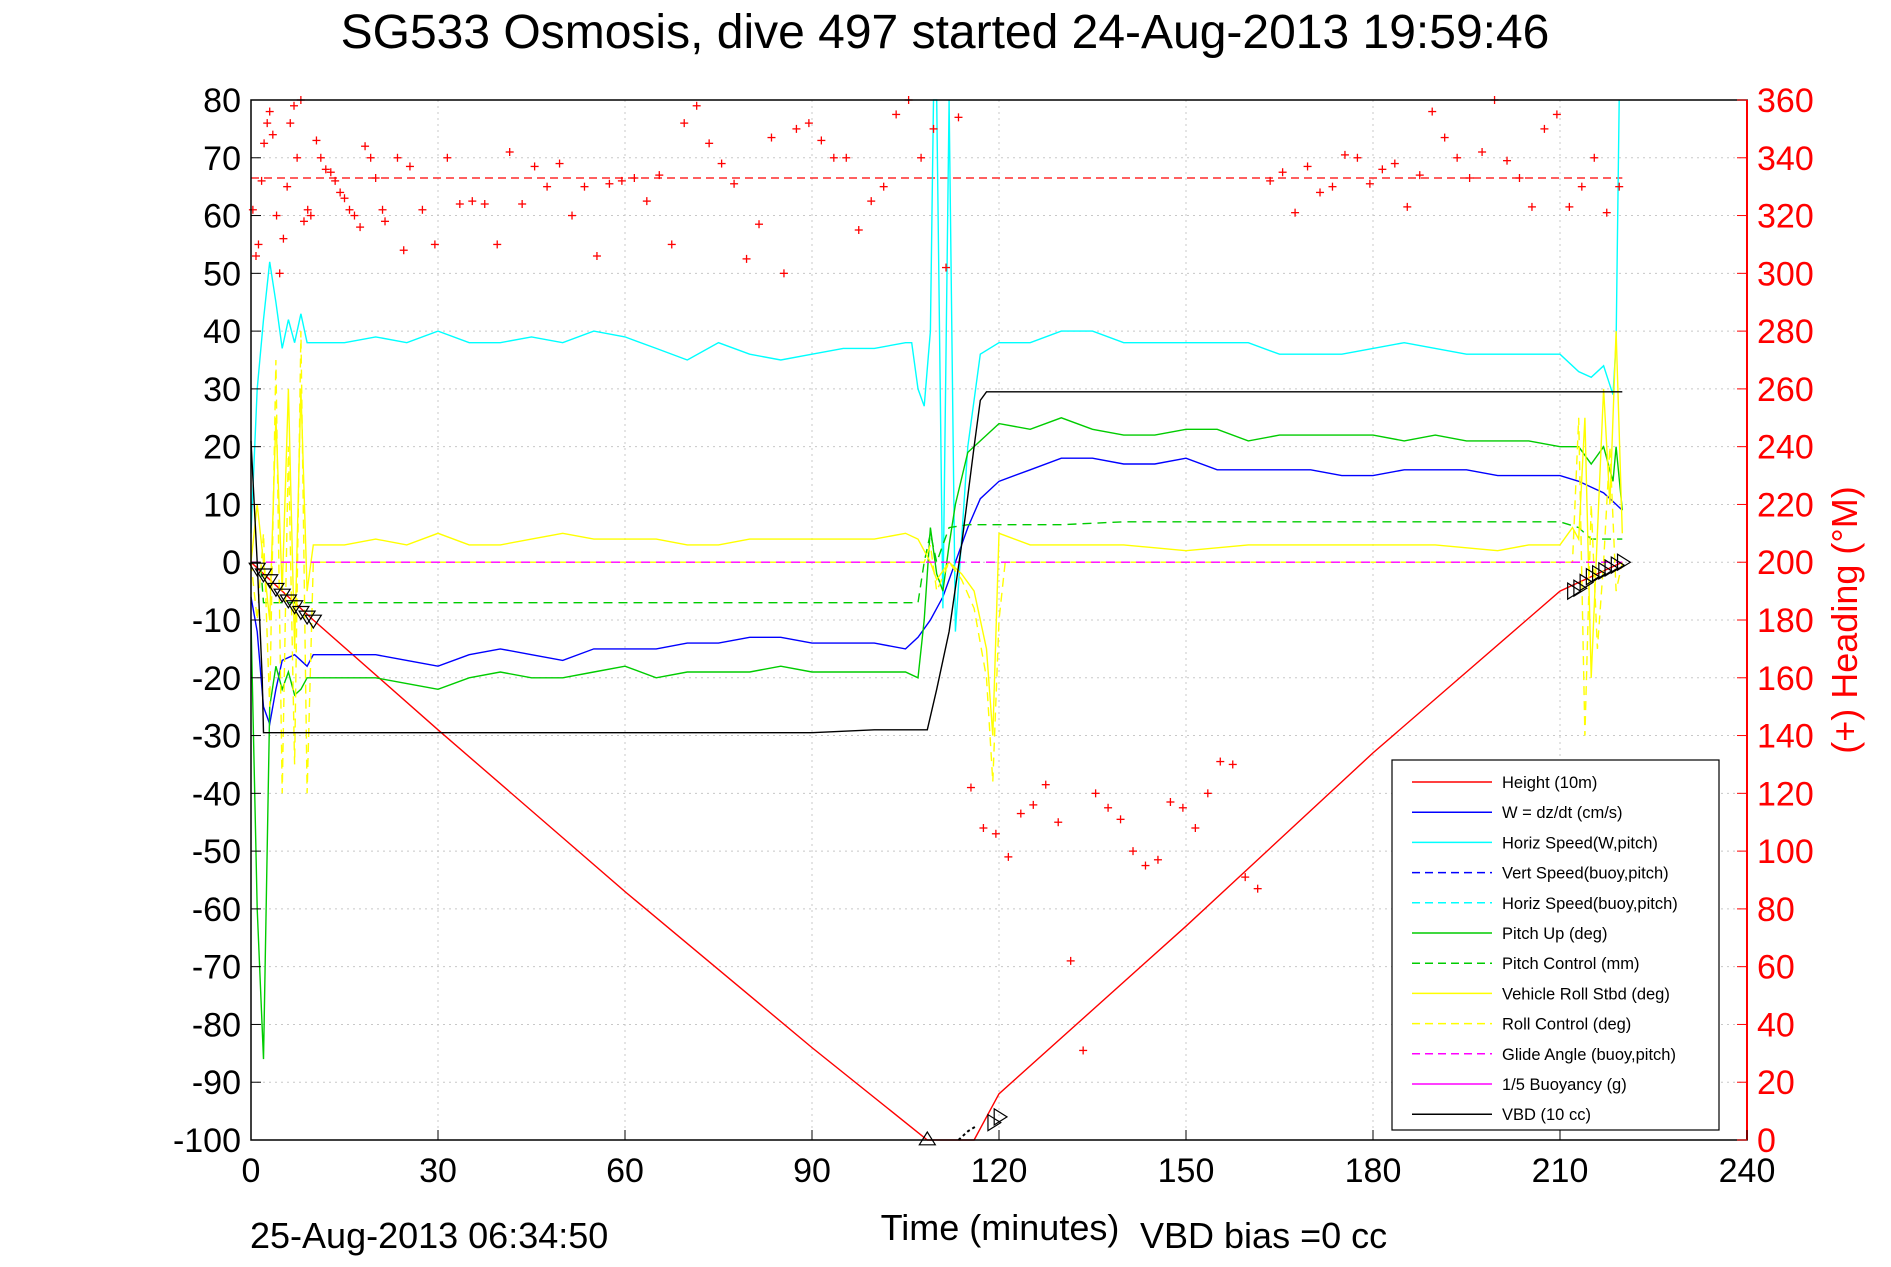 The height and width of the screenshot is (1267, 1891). Describe the element at coordinates (216, 910) in the screenshot. I see `y-tick-label: -60` at that location.